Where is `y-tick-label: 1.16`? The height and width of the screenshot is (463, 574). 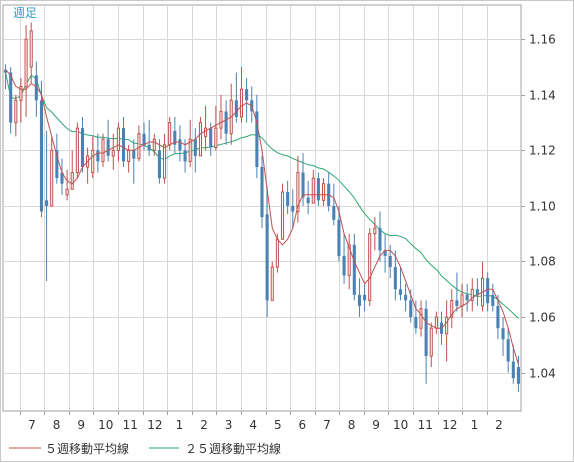
y-tick-label: 1.16 is located at coordinates (542, 40).